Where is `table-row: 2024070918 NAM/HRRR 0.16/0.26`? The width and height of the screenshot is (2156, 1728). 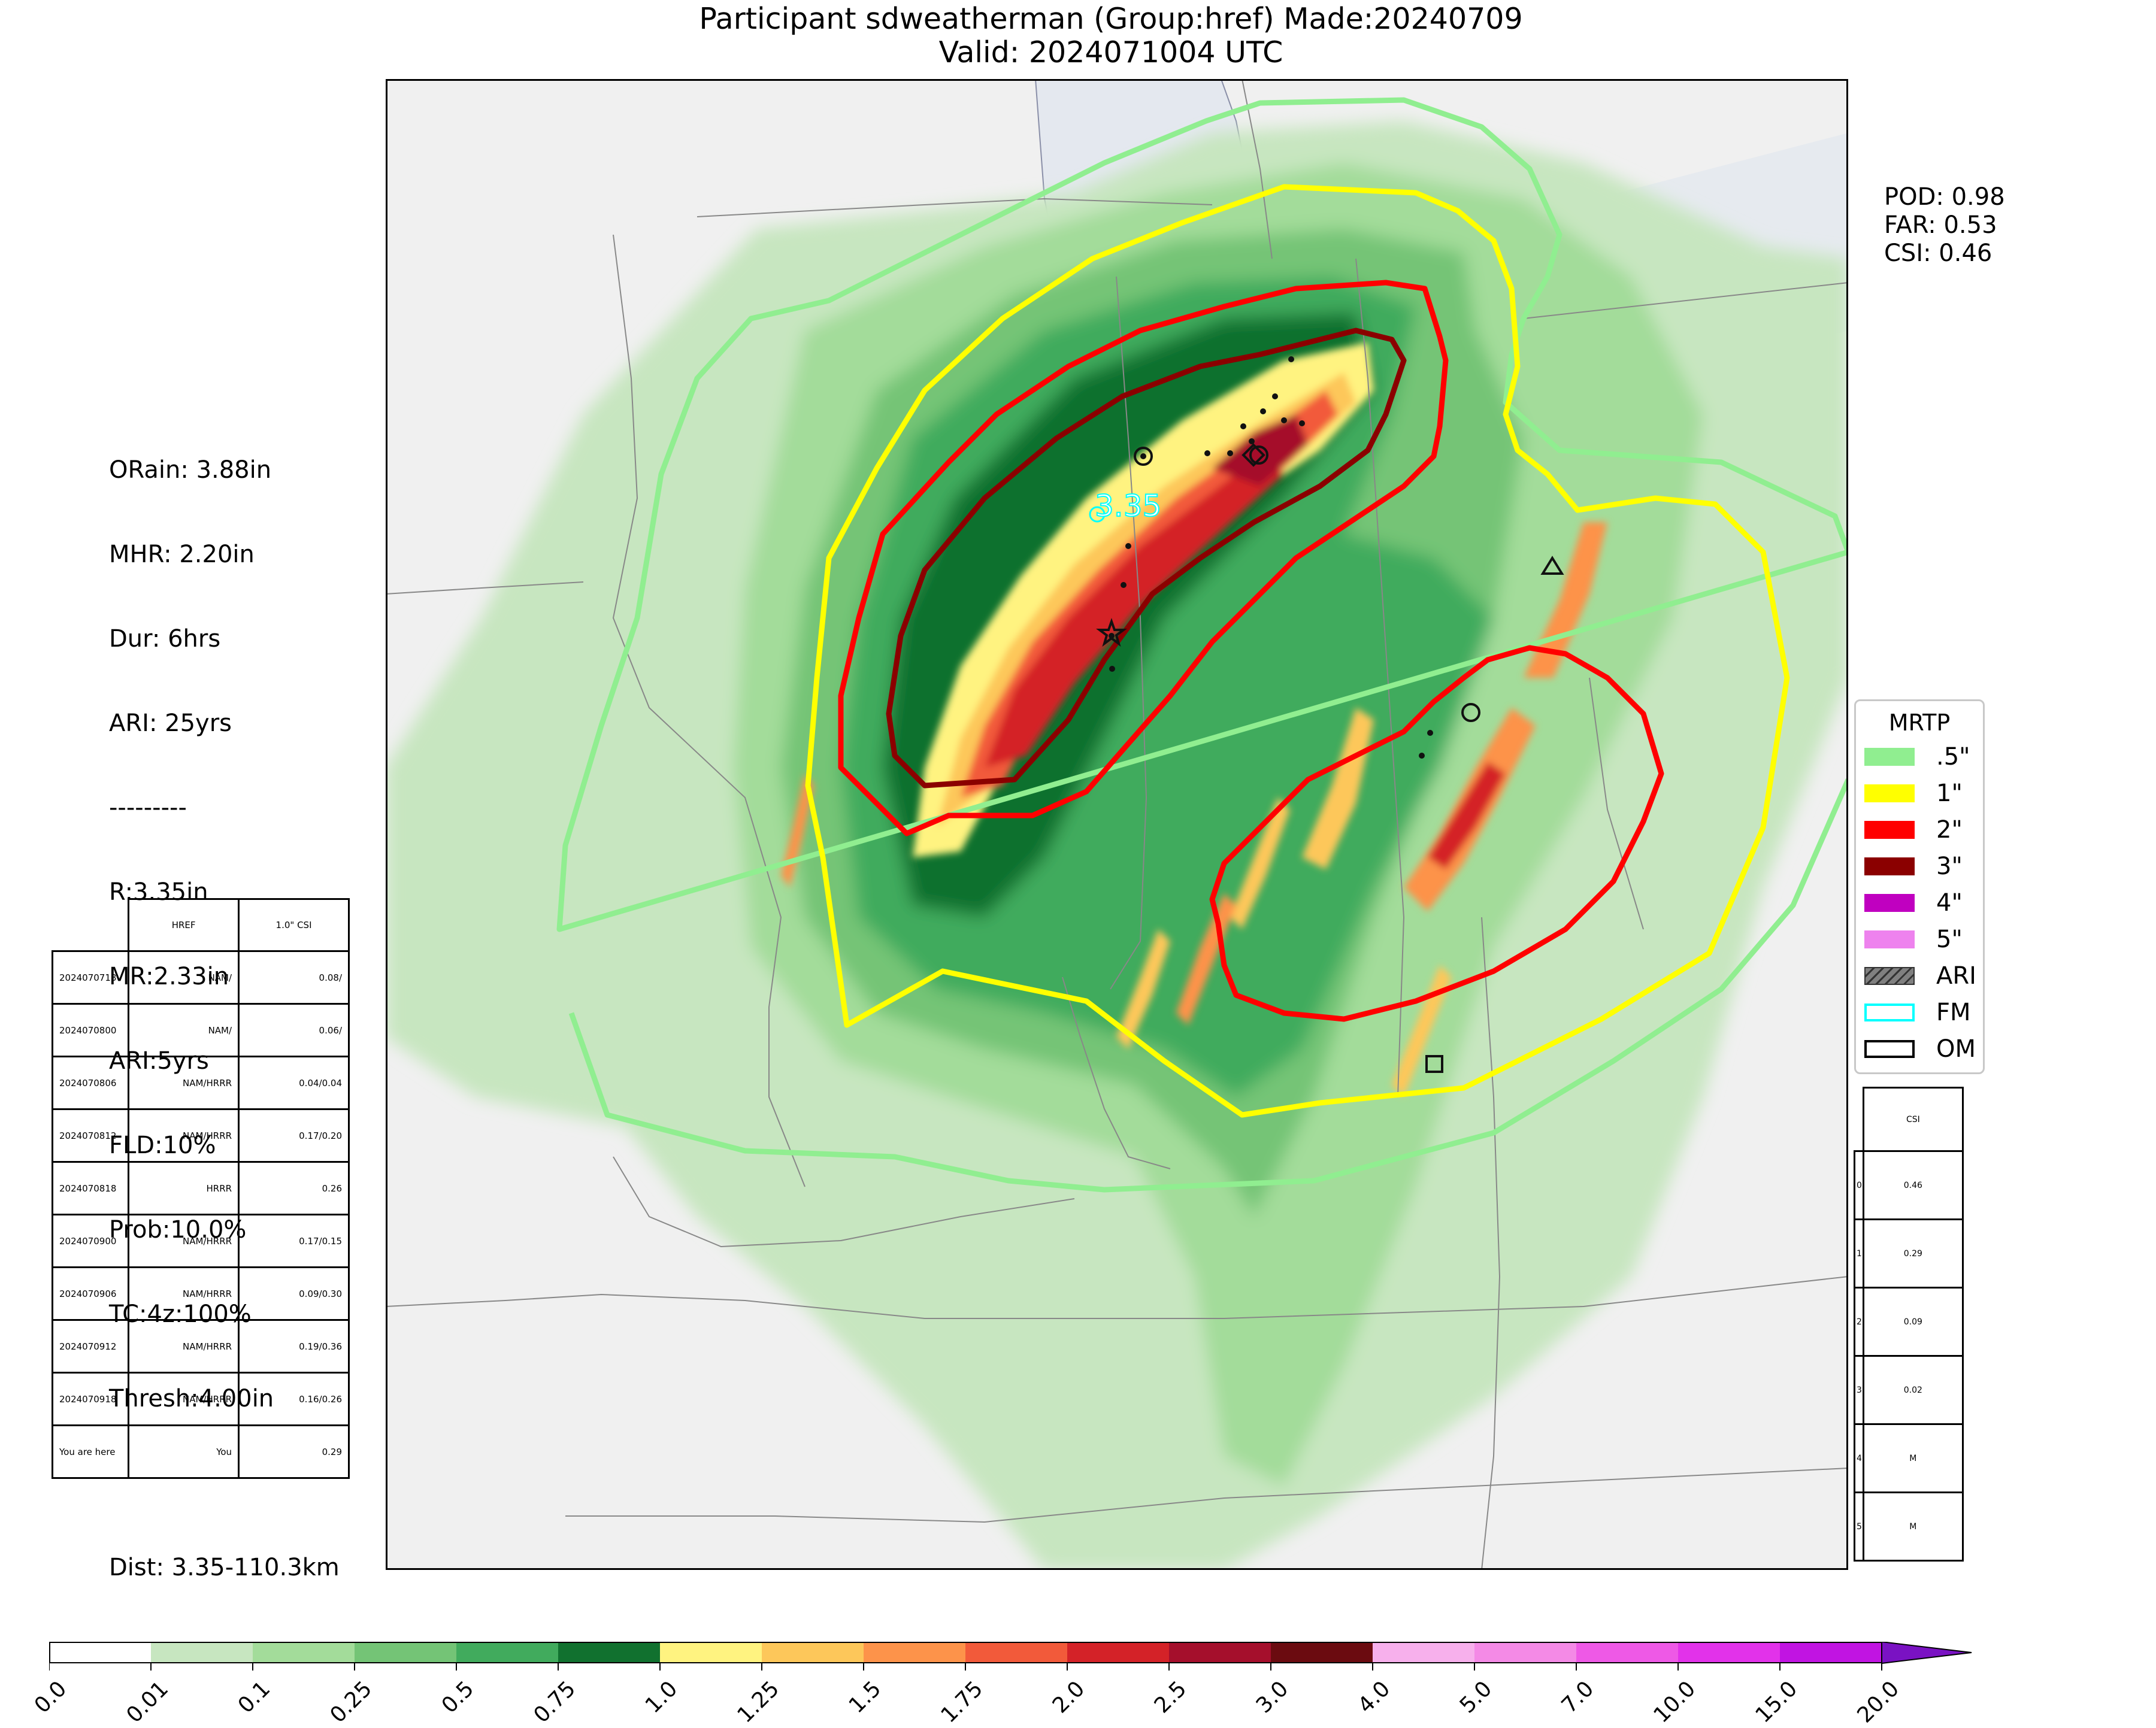 table-row: 2024070918 NAM/HRRR 0.16/0.26 is located at coordinates (200, 1399).